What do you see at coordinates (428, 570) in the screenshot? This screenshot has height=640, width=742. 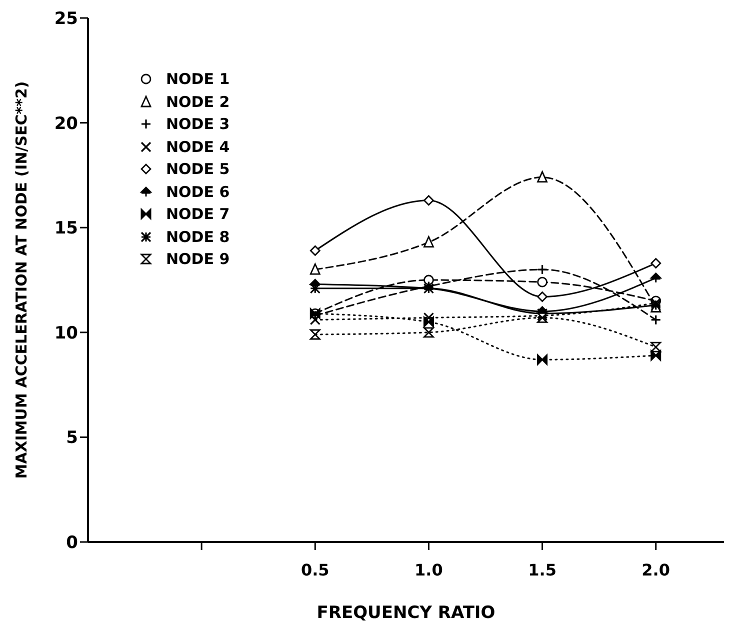 I see `x-tick-label: 1.0` at bounding box center [428, 570].